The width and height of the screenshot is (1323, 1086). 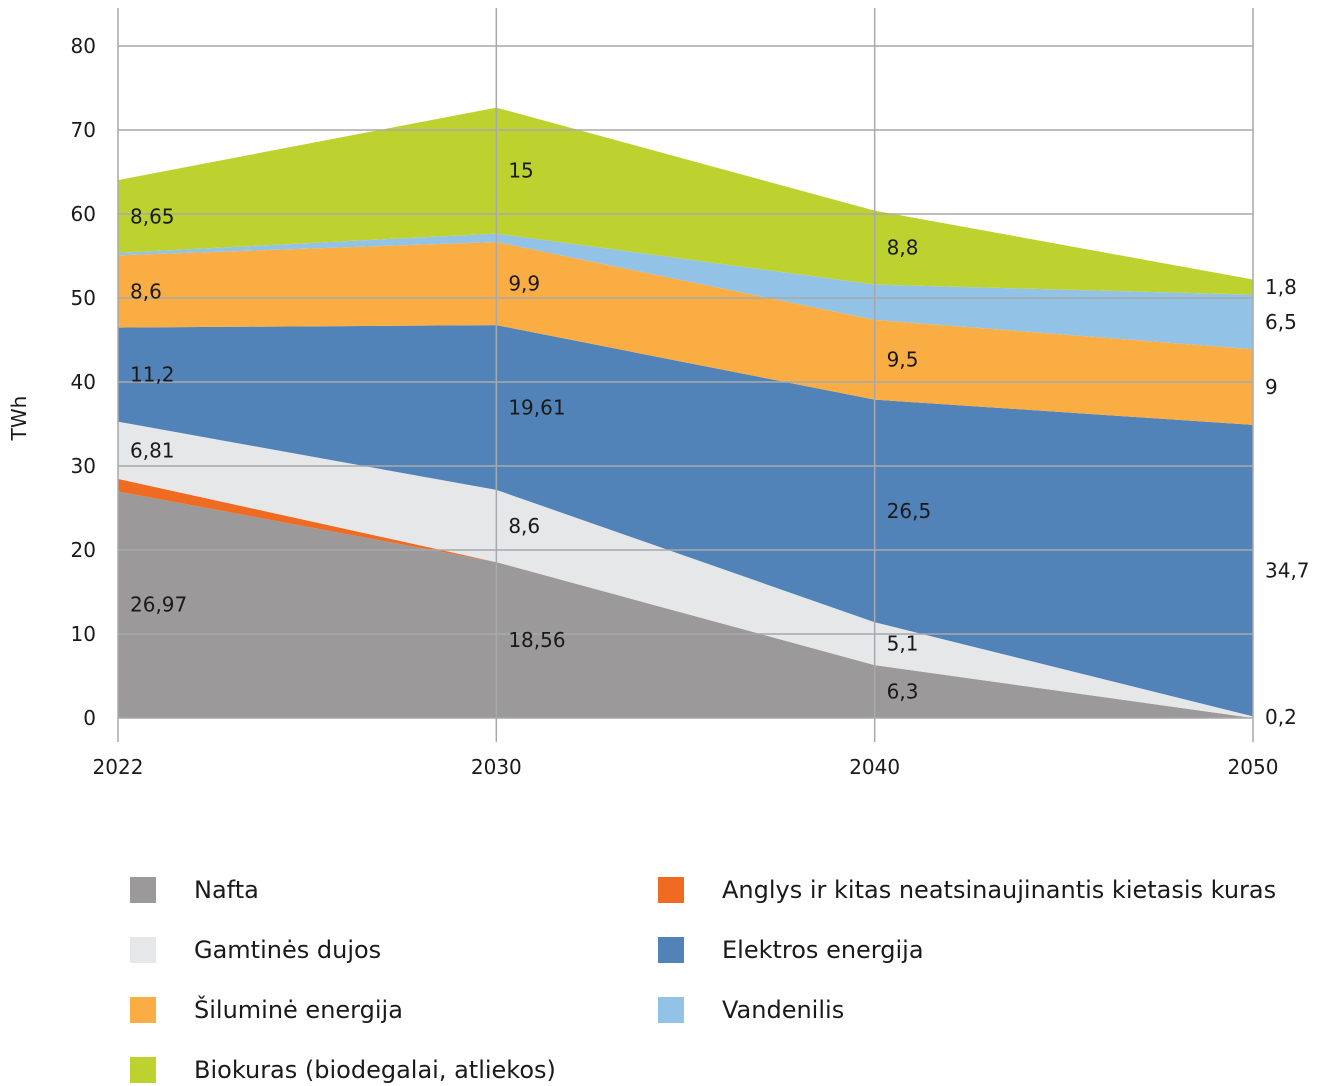 I want to click on y-axis-ticks: 0 10 20 30 40 50 60 70 80, so click(x=83, y=382).